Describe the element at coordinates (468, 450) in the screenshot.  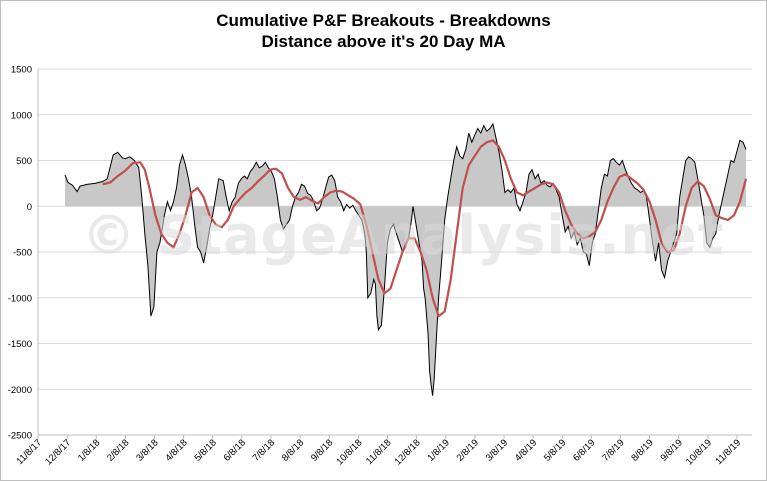
I see `x-tick-label: 2/8/19` at that location.